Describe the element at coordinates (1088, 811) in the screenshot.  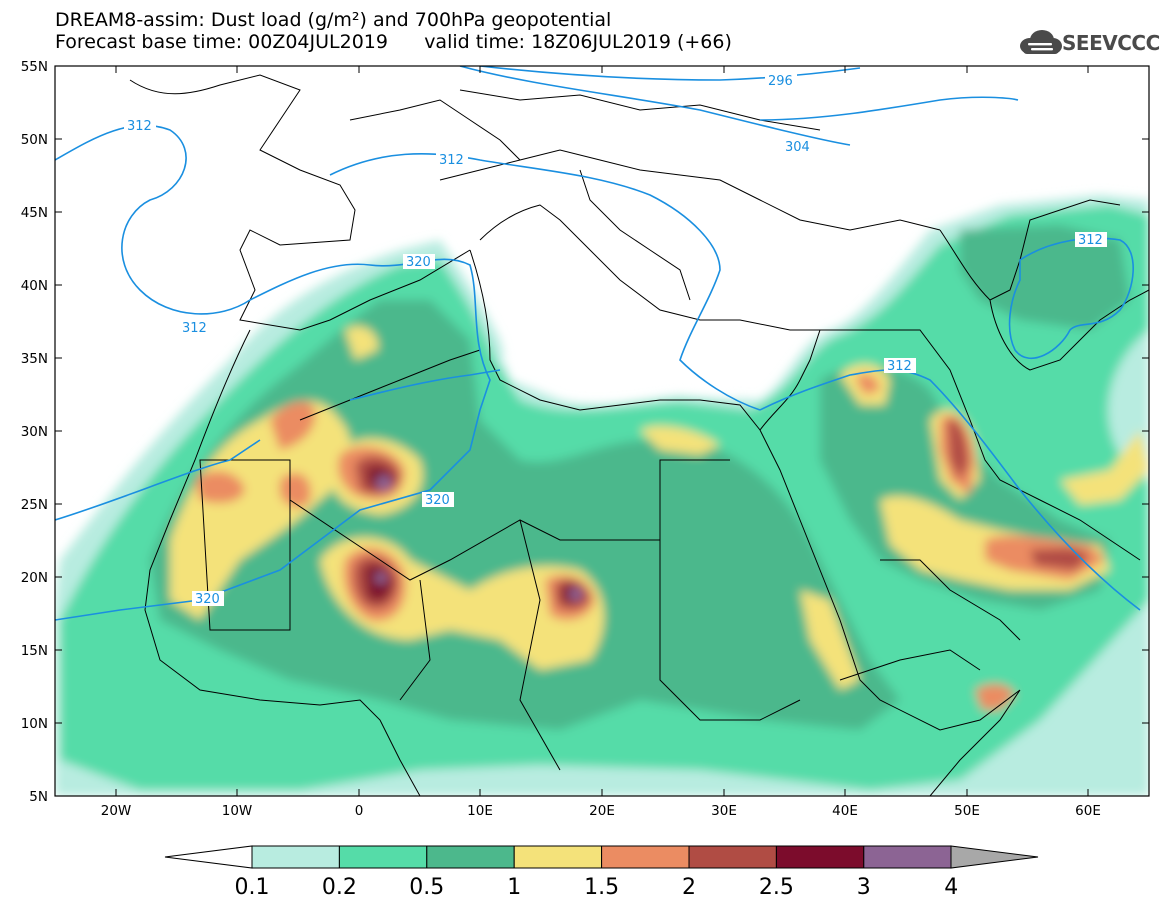
I see `lon-label: 60E` at that location.